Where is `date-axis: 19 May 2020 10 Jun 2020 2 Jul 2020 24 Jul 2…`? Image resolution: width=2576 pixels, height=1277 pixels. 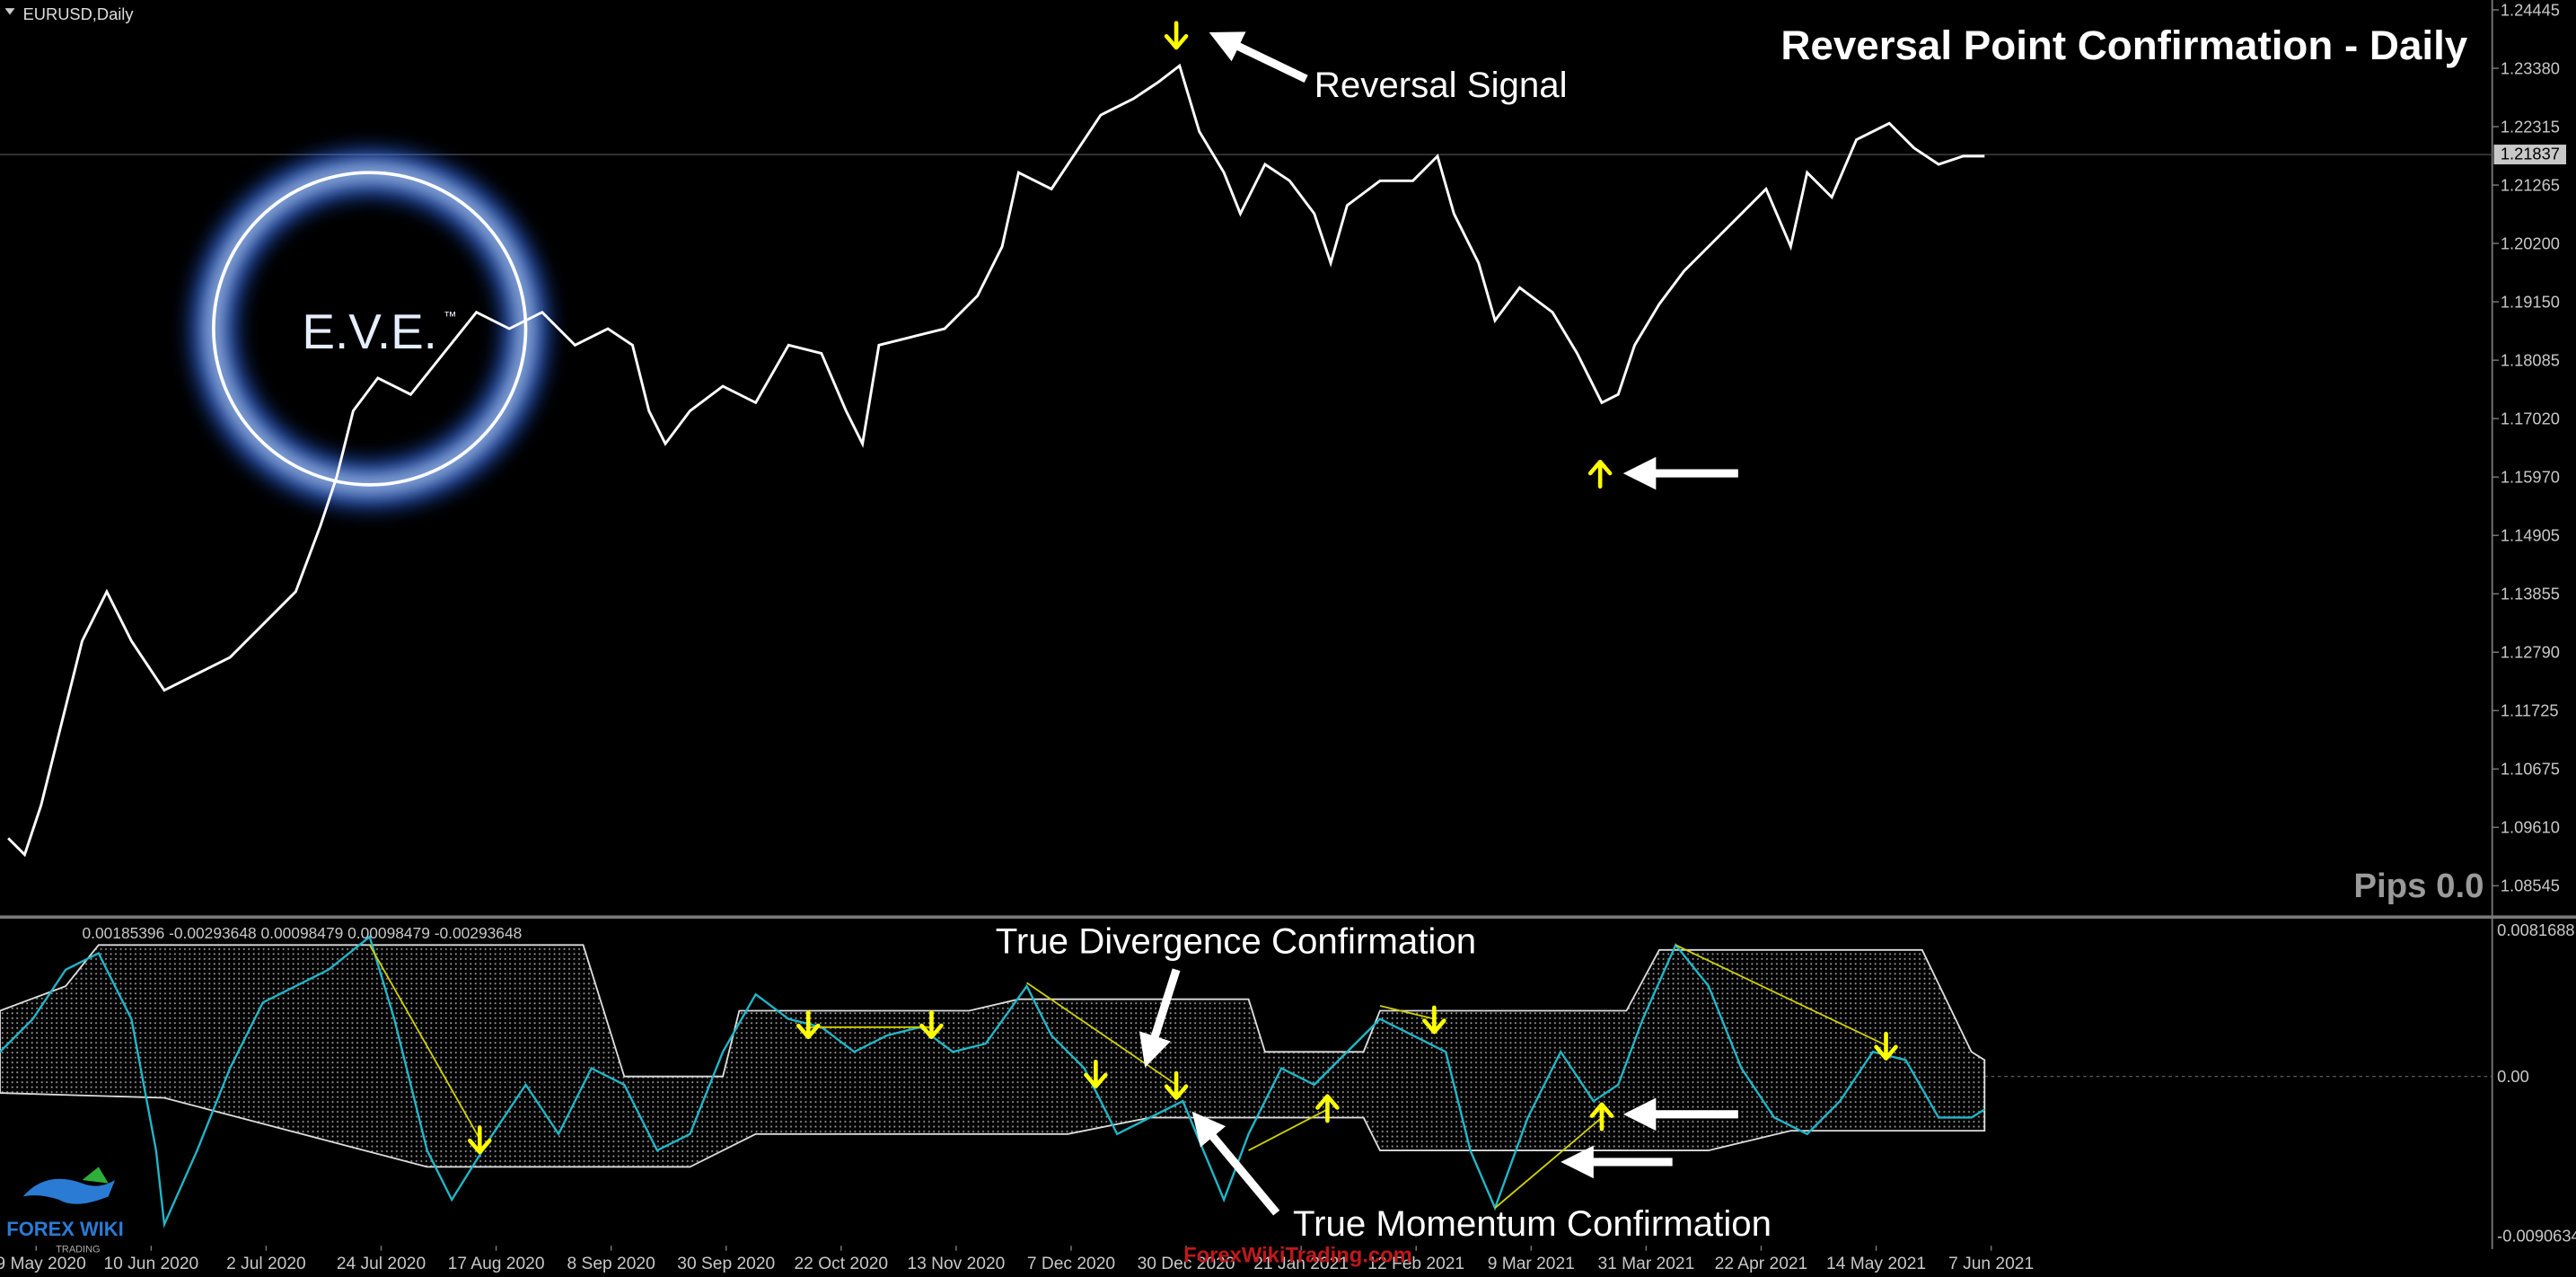
date-axis: 19 May 2020 10 Jun 2020 2 Jul 2020 24 Jul 2… is located at coordinates (1017, 1259).